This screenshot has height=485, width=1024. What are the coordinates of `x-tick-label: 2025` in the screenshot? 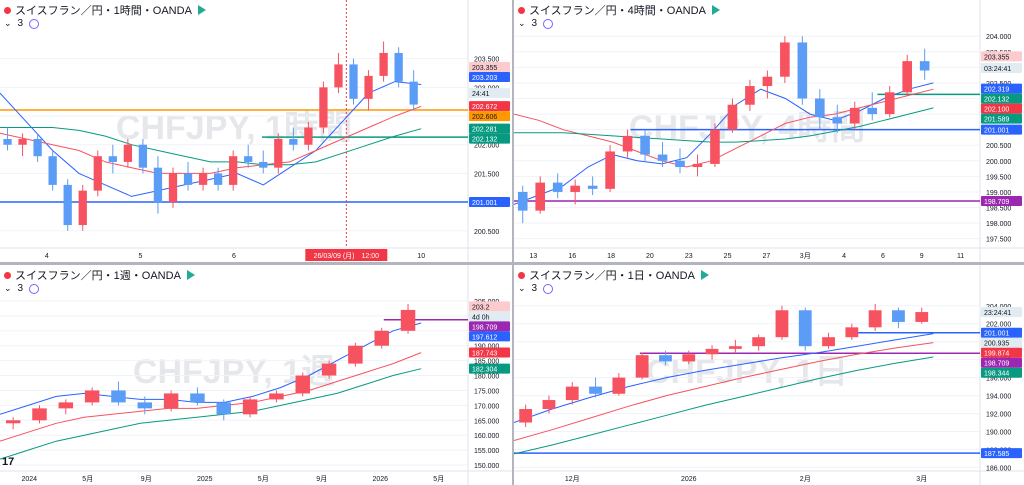 It's located at (205, 479).